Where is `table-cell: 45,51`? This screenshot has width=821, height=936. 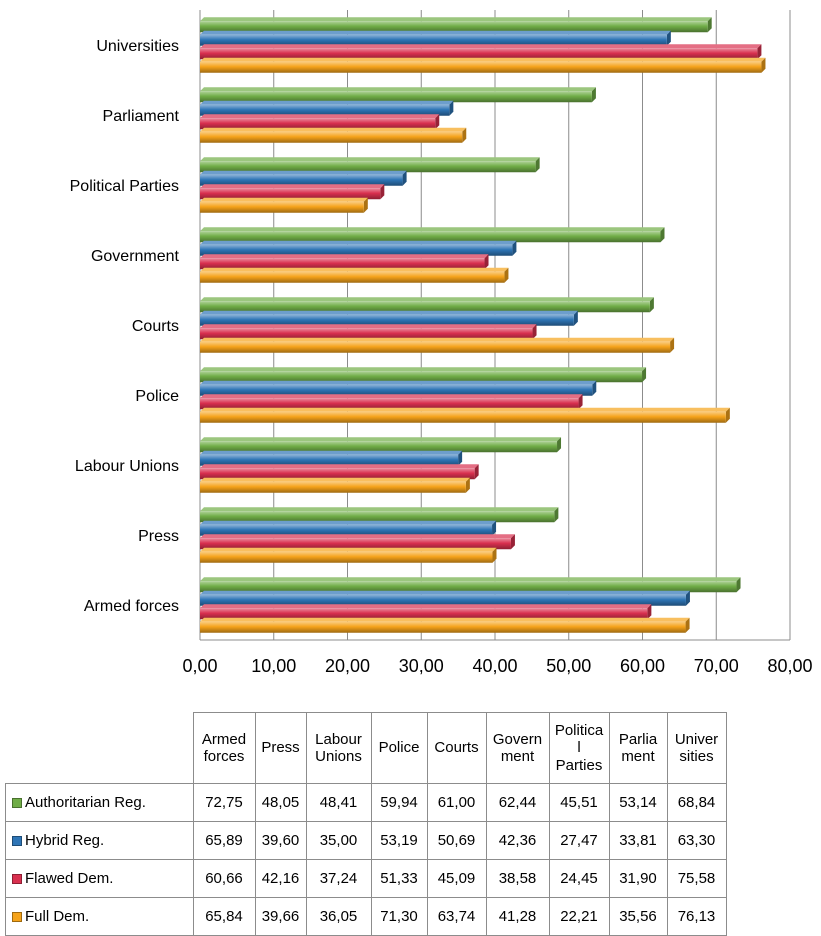 table-cell: 45,51 is located at coordinates (579, 802).